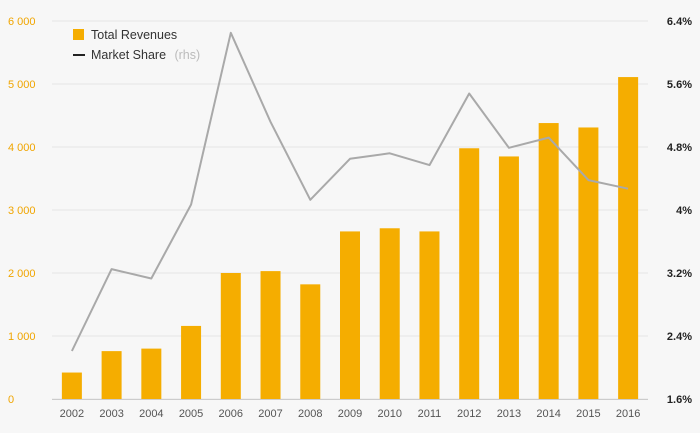 Image resolution: width=700 pixels, height=433 pixels. Describe the element at coordinates (679, 148) in the screenshot. I see `right-tick-label: 4.8%` at that location.